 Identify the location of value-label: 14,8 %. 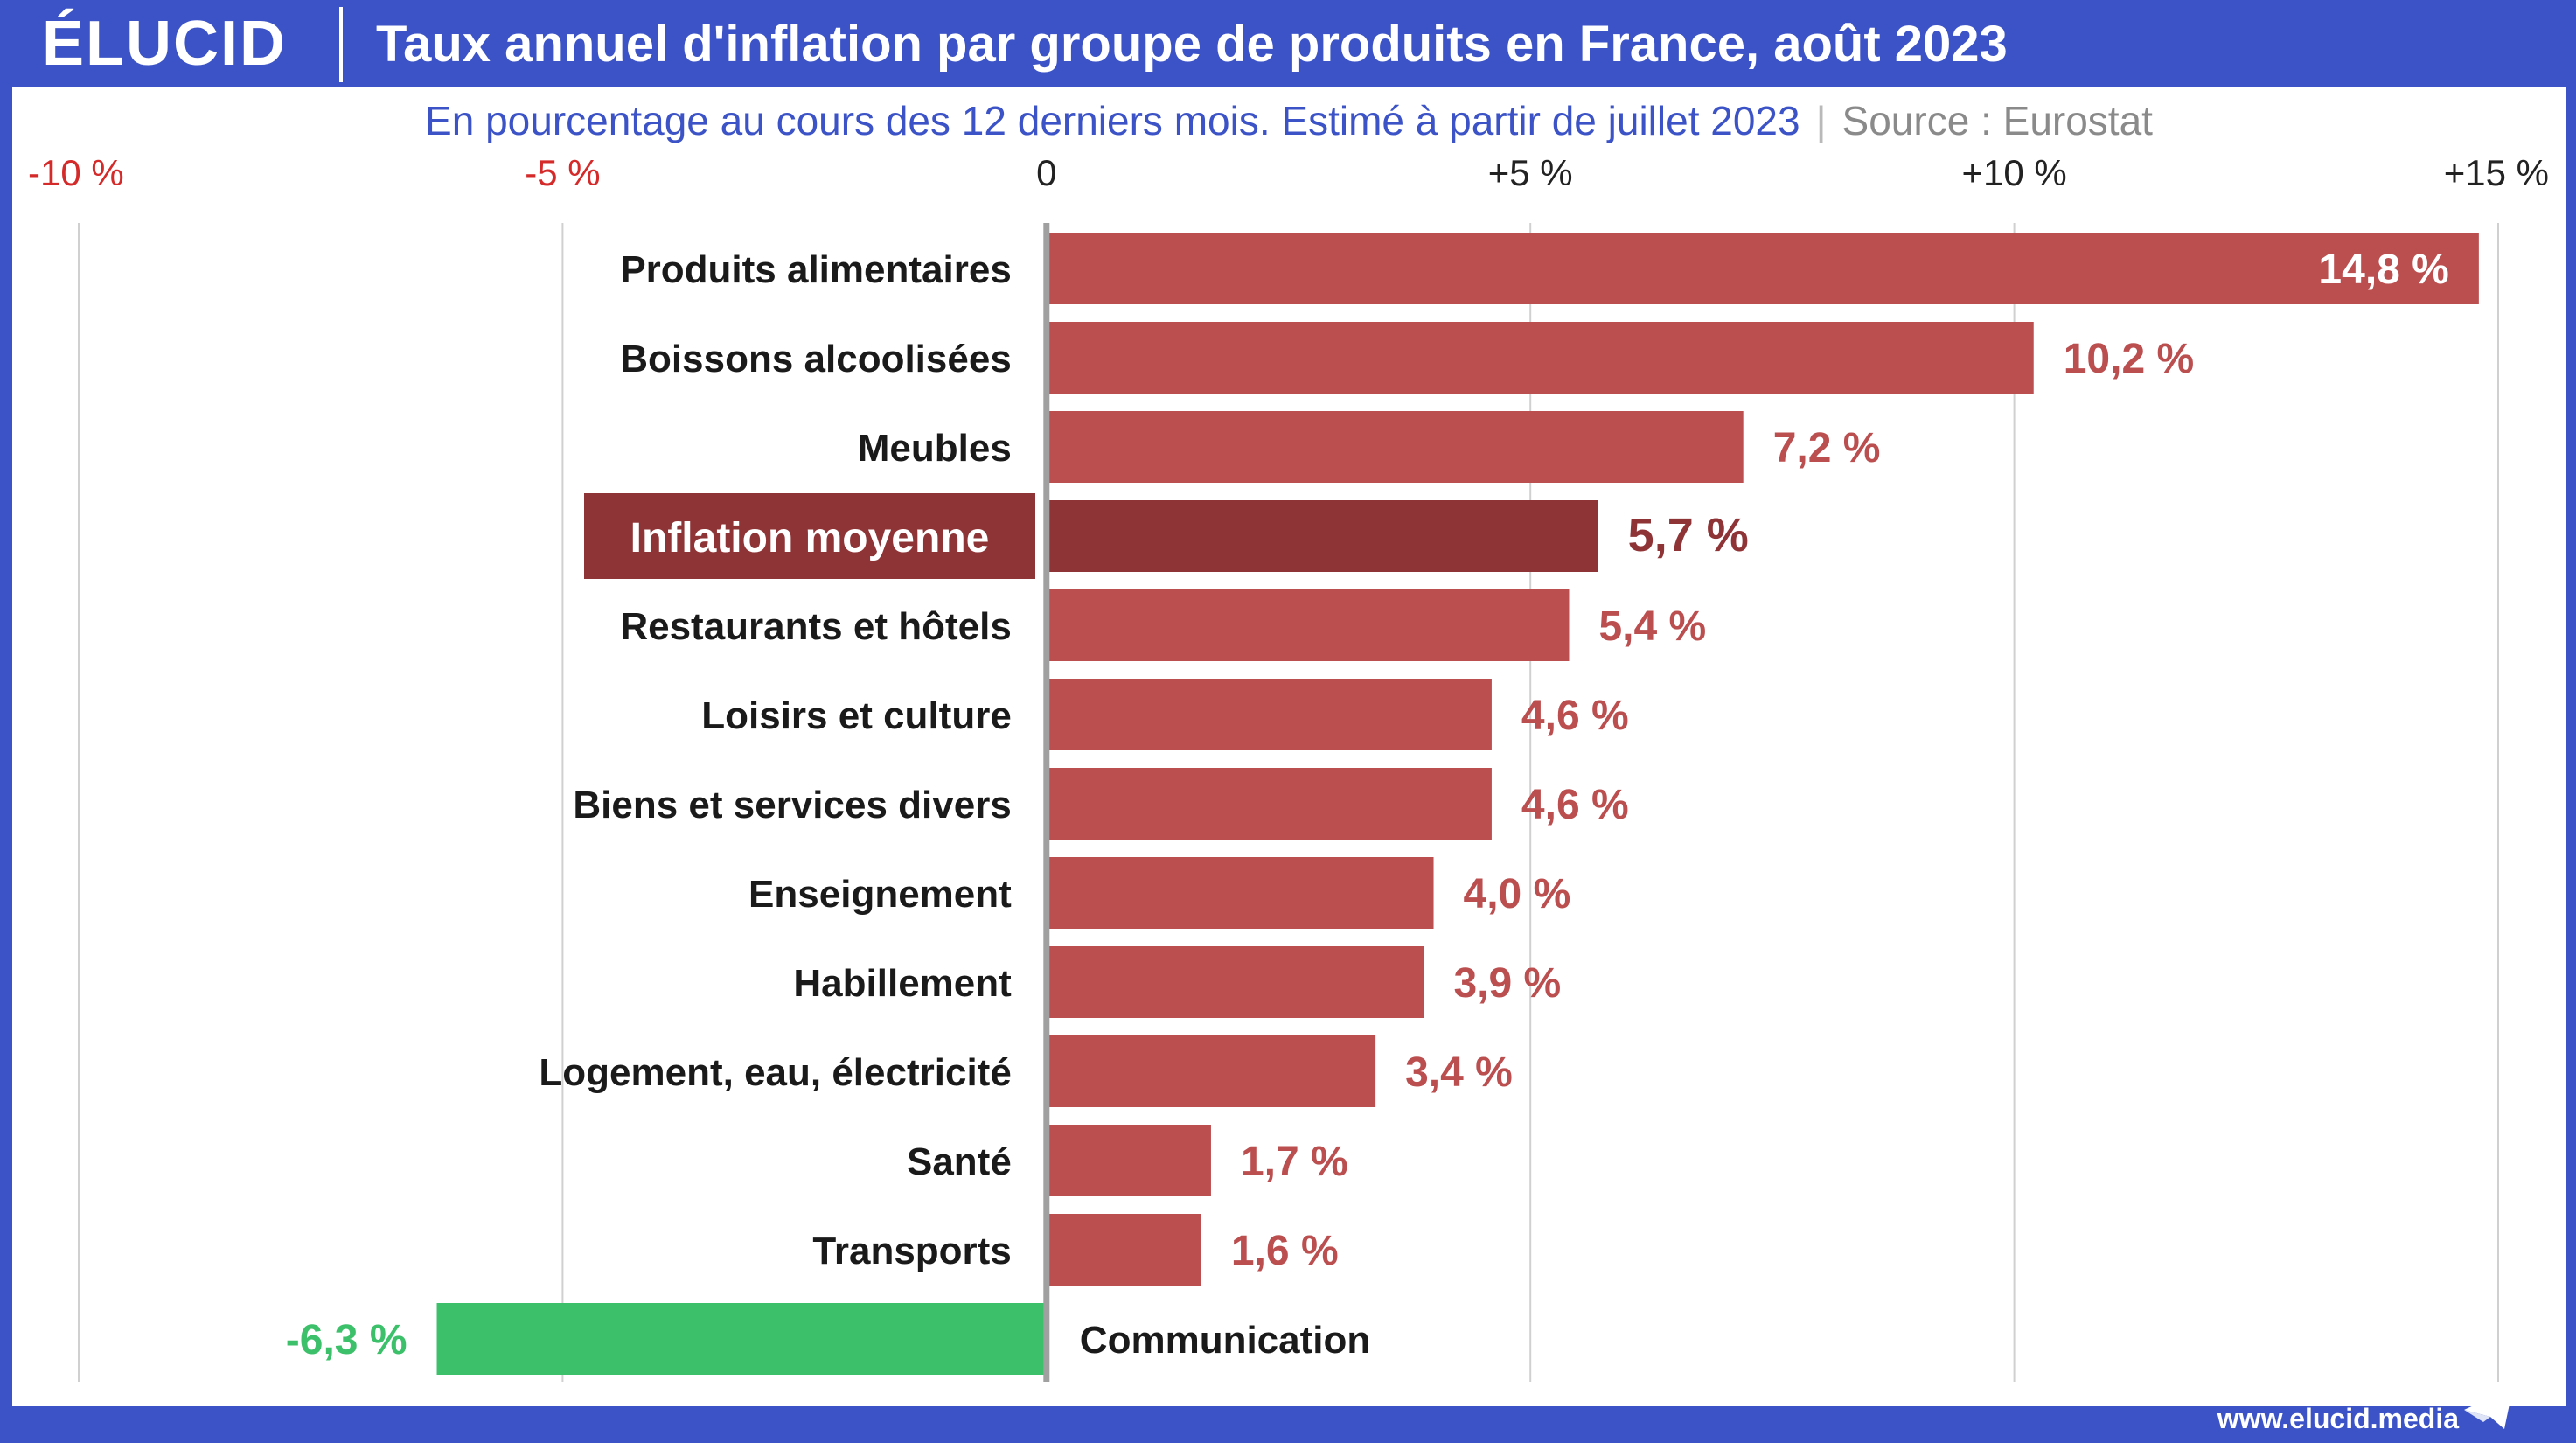
(2383, 270).